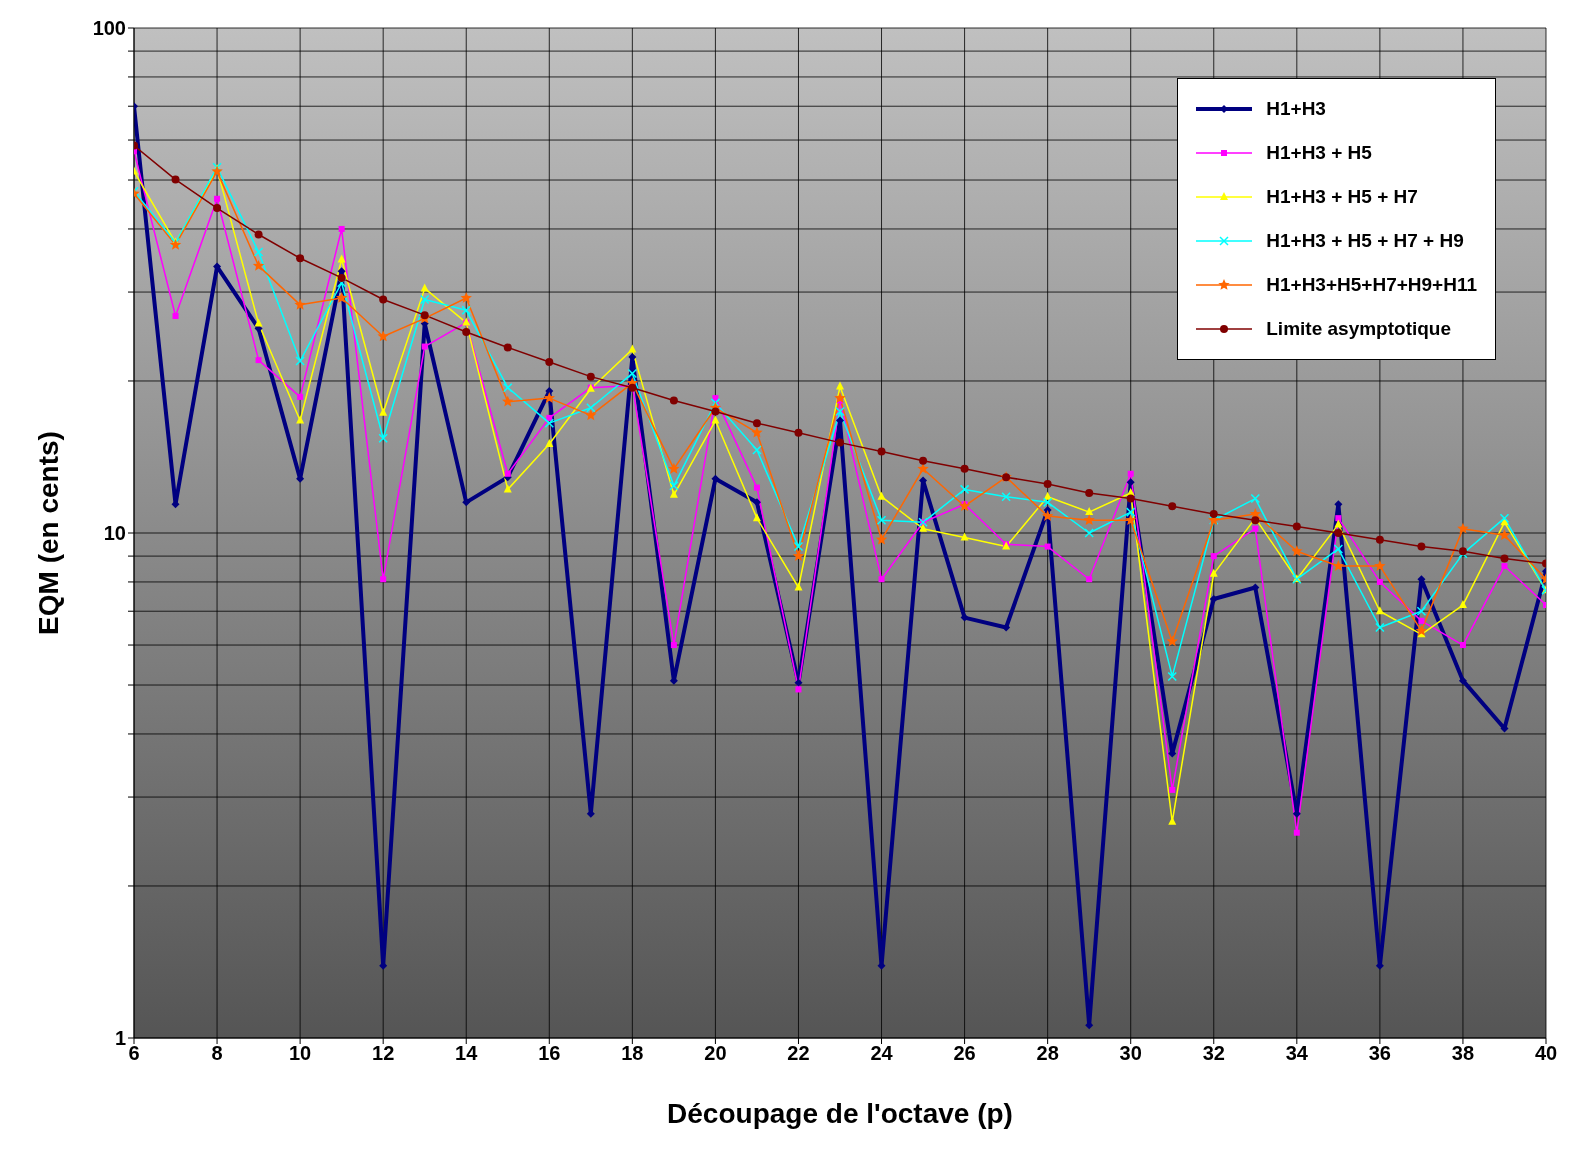 This screenshot has width=1584, height=1168. I want to click on x-tick-label: 18, so click(632, 1053).